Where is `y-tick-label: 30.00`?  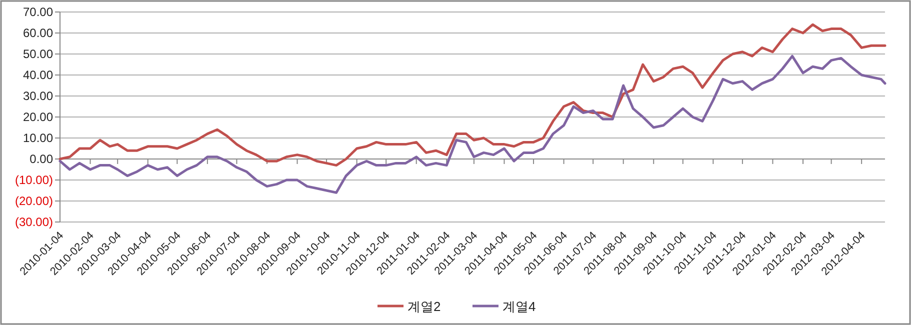 y-tick-label: 30.00 is located at coordinates (38, 96).